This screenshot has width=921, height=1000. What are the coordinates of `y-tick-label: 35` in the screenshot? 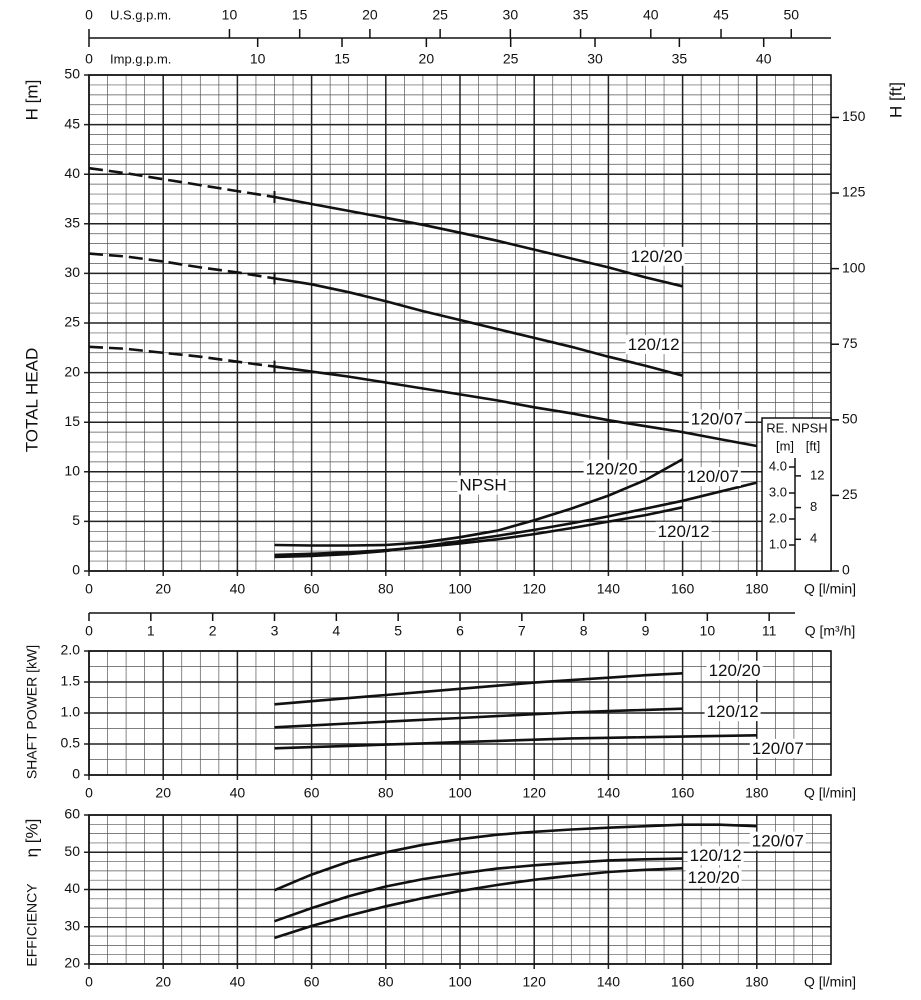 It's located at (72, 223).